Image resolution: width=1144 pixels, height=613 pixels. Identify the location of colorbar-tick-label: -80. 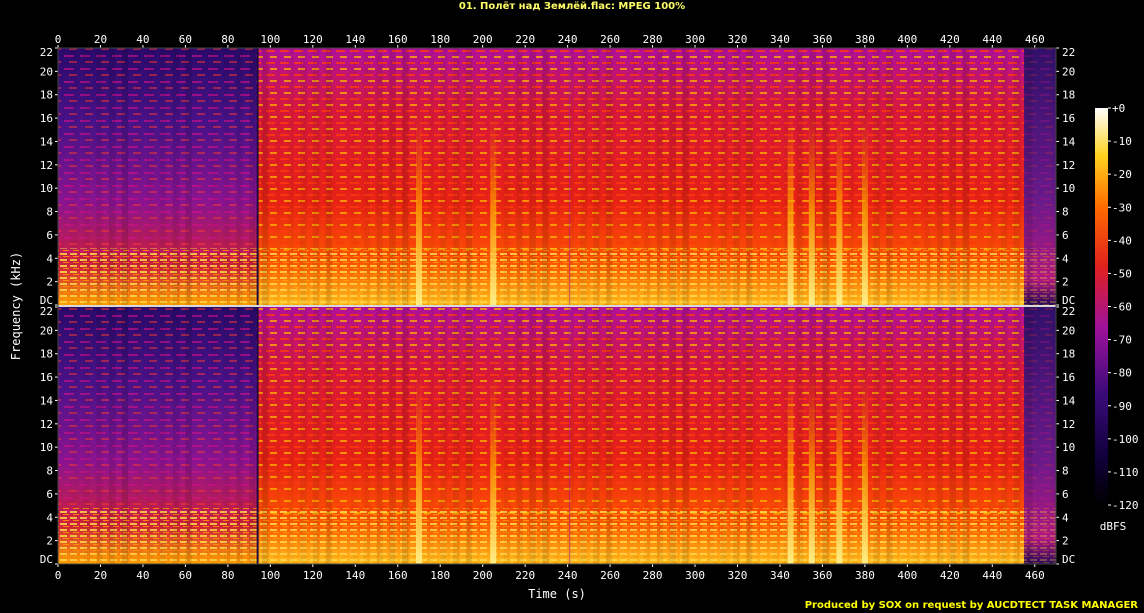
(1122, 373).